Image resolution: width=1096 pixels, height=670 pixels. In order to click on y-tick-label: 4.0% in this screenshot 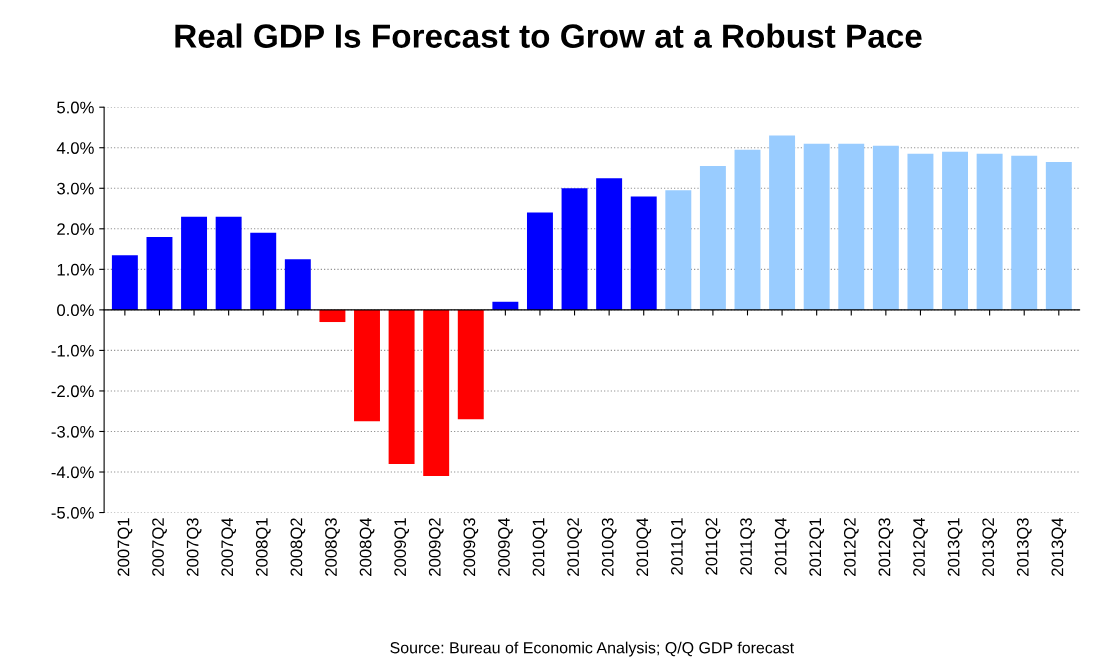, I will do `click(75, 148)`.